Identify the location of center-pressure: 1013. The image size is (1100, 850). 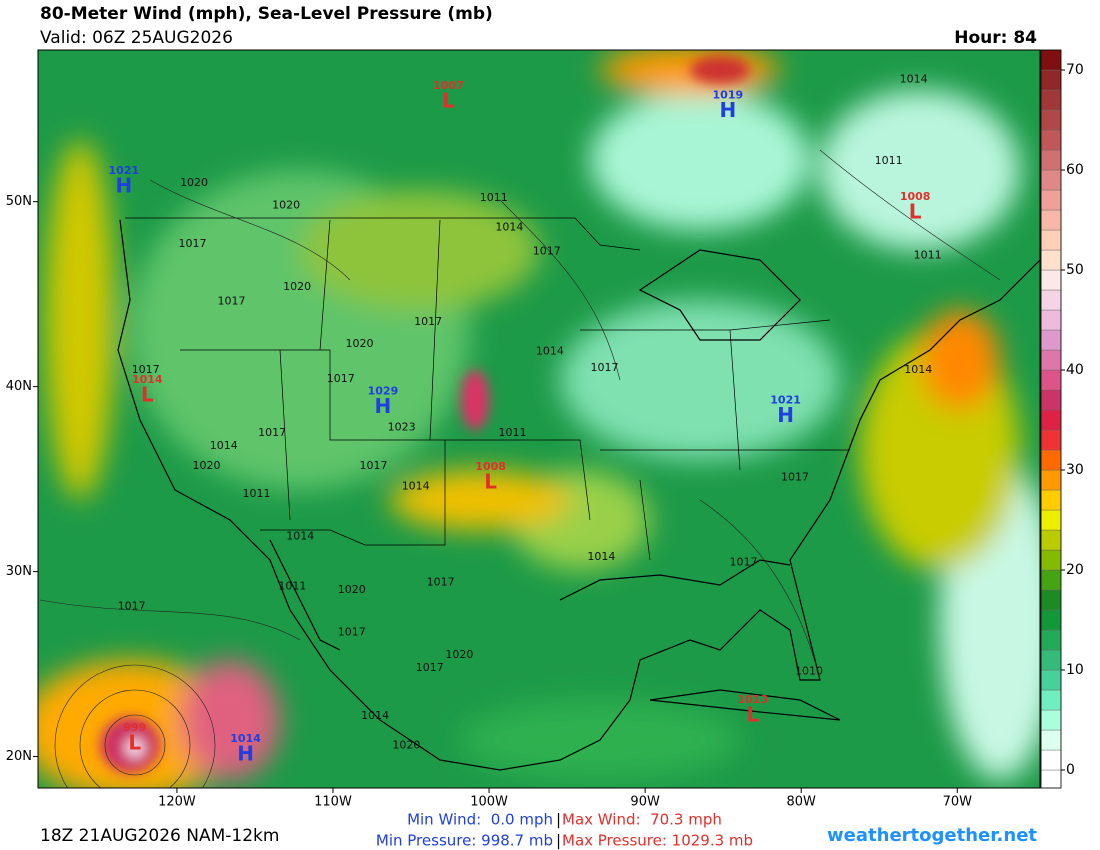
(753, 699).